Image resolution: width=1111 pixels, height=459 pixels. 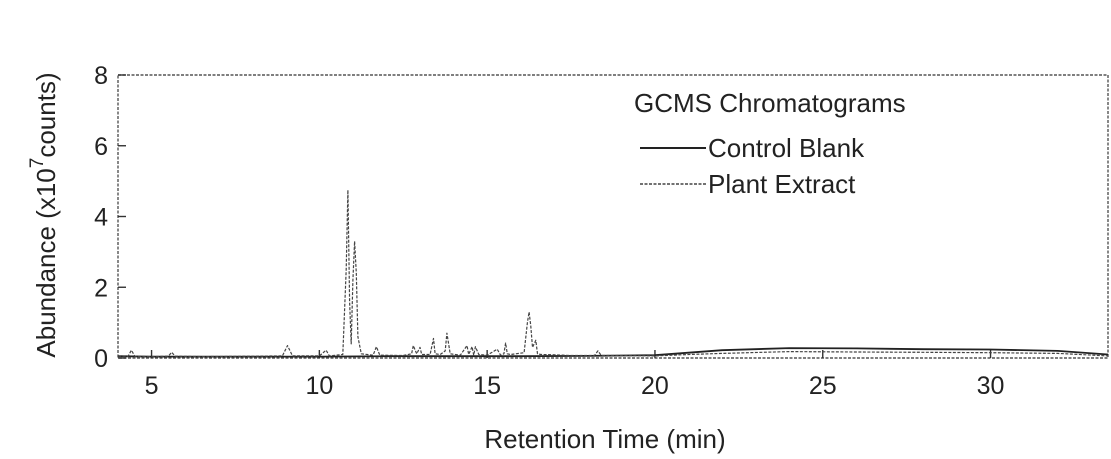 What do you see at coordinates (37, 163) in the screenshot?
I see `y-axis-label-exponent: 7` at bounding box center [37, 163].